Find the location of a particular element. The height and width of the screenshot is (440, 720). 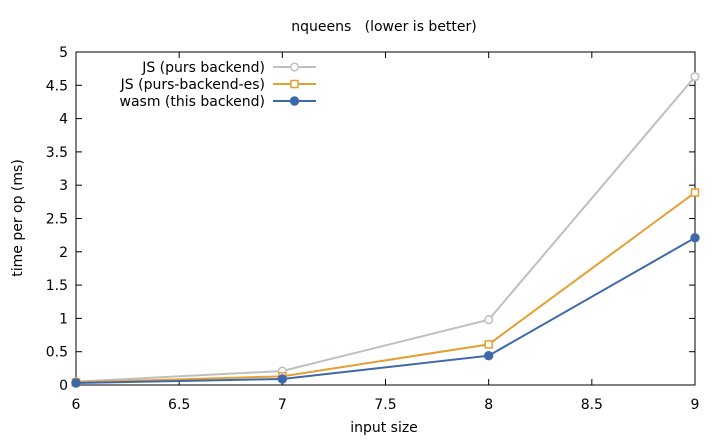

legend-entry: JS (purs backend) is located at coordinates (228, 68).